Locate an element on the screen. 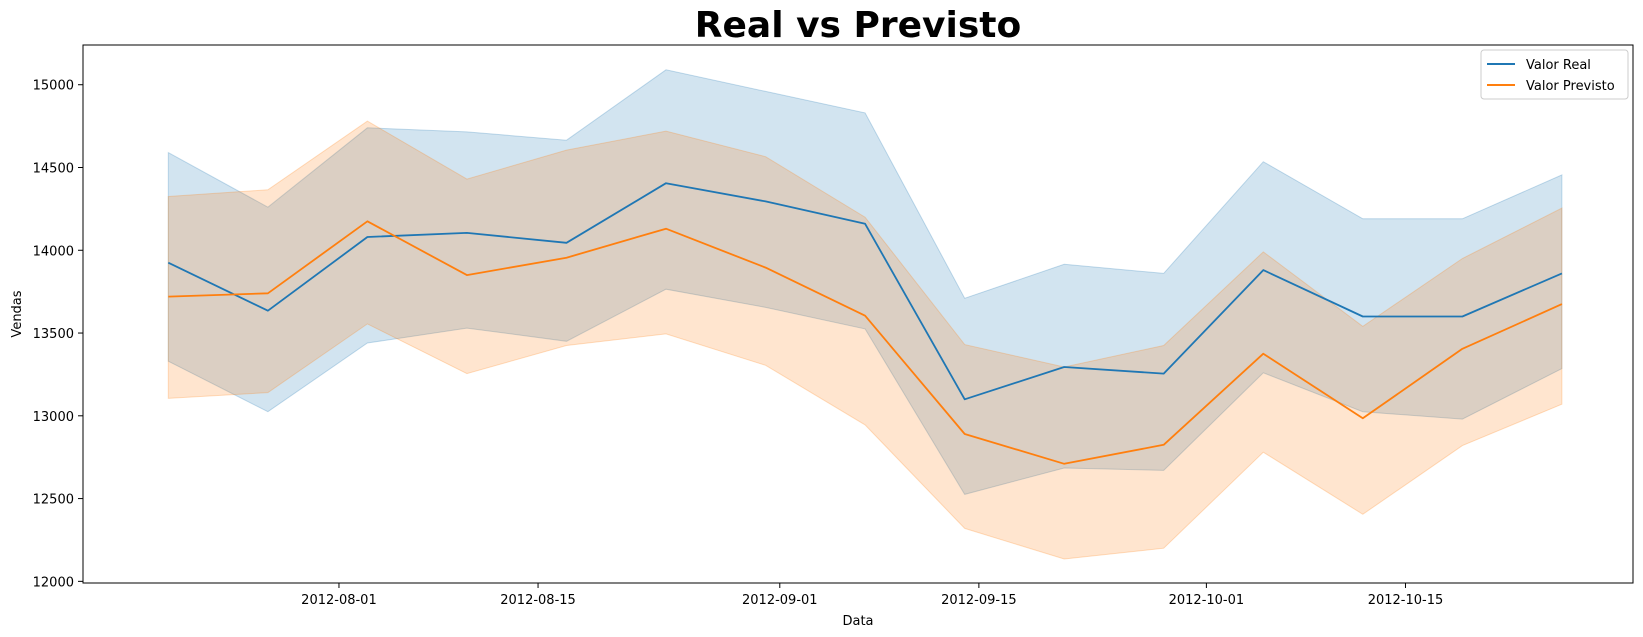 This screenshot has height=637, width=1643. x-tick-label: 2012-08-15 is located at coordinates (538, 600).